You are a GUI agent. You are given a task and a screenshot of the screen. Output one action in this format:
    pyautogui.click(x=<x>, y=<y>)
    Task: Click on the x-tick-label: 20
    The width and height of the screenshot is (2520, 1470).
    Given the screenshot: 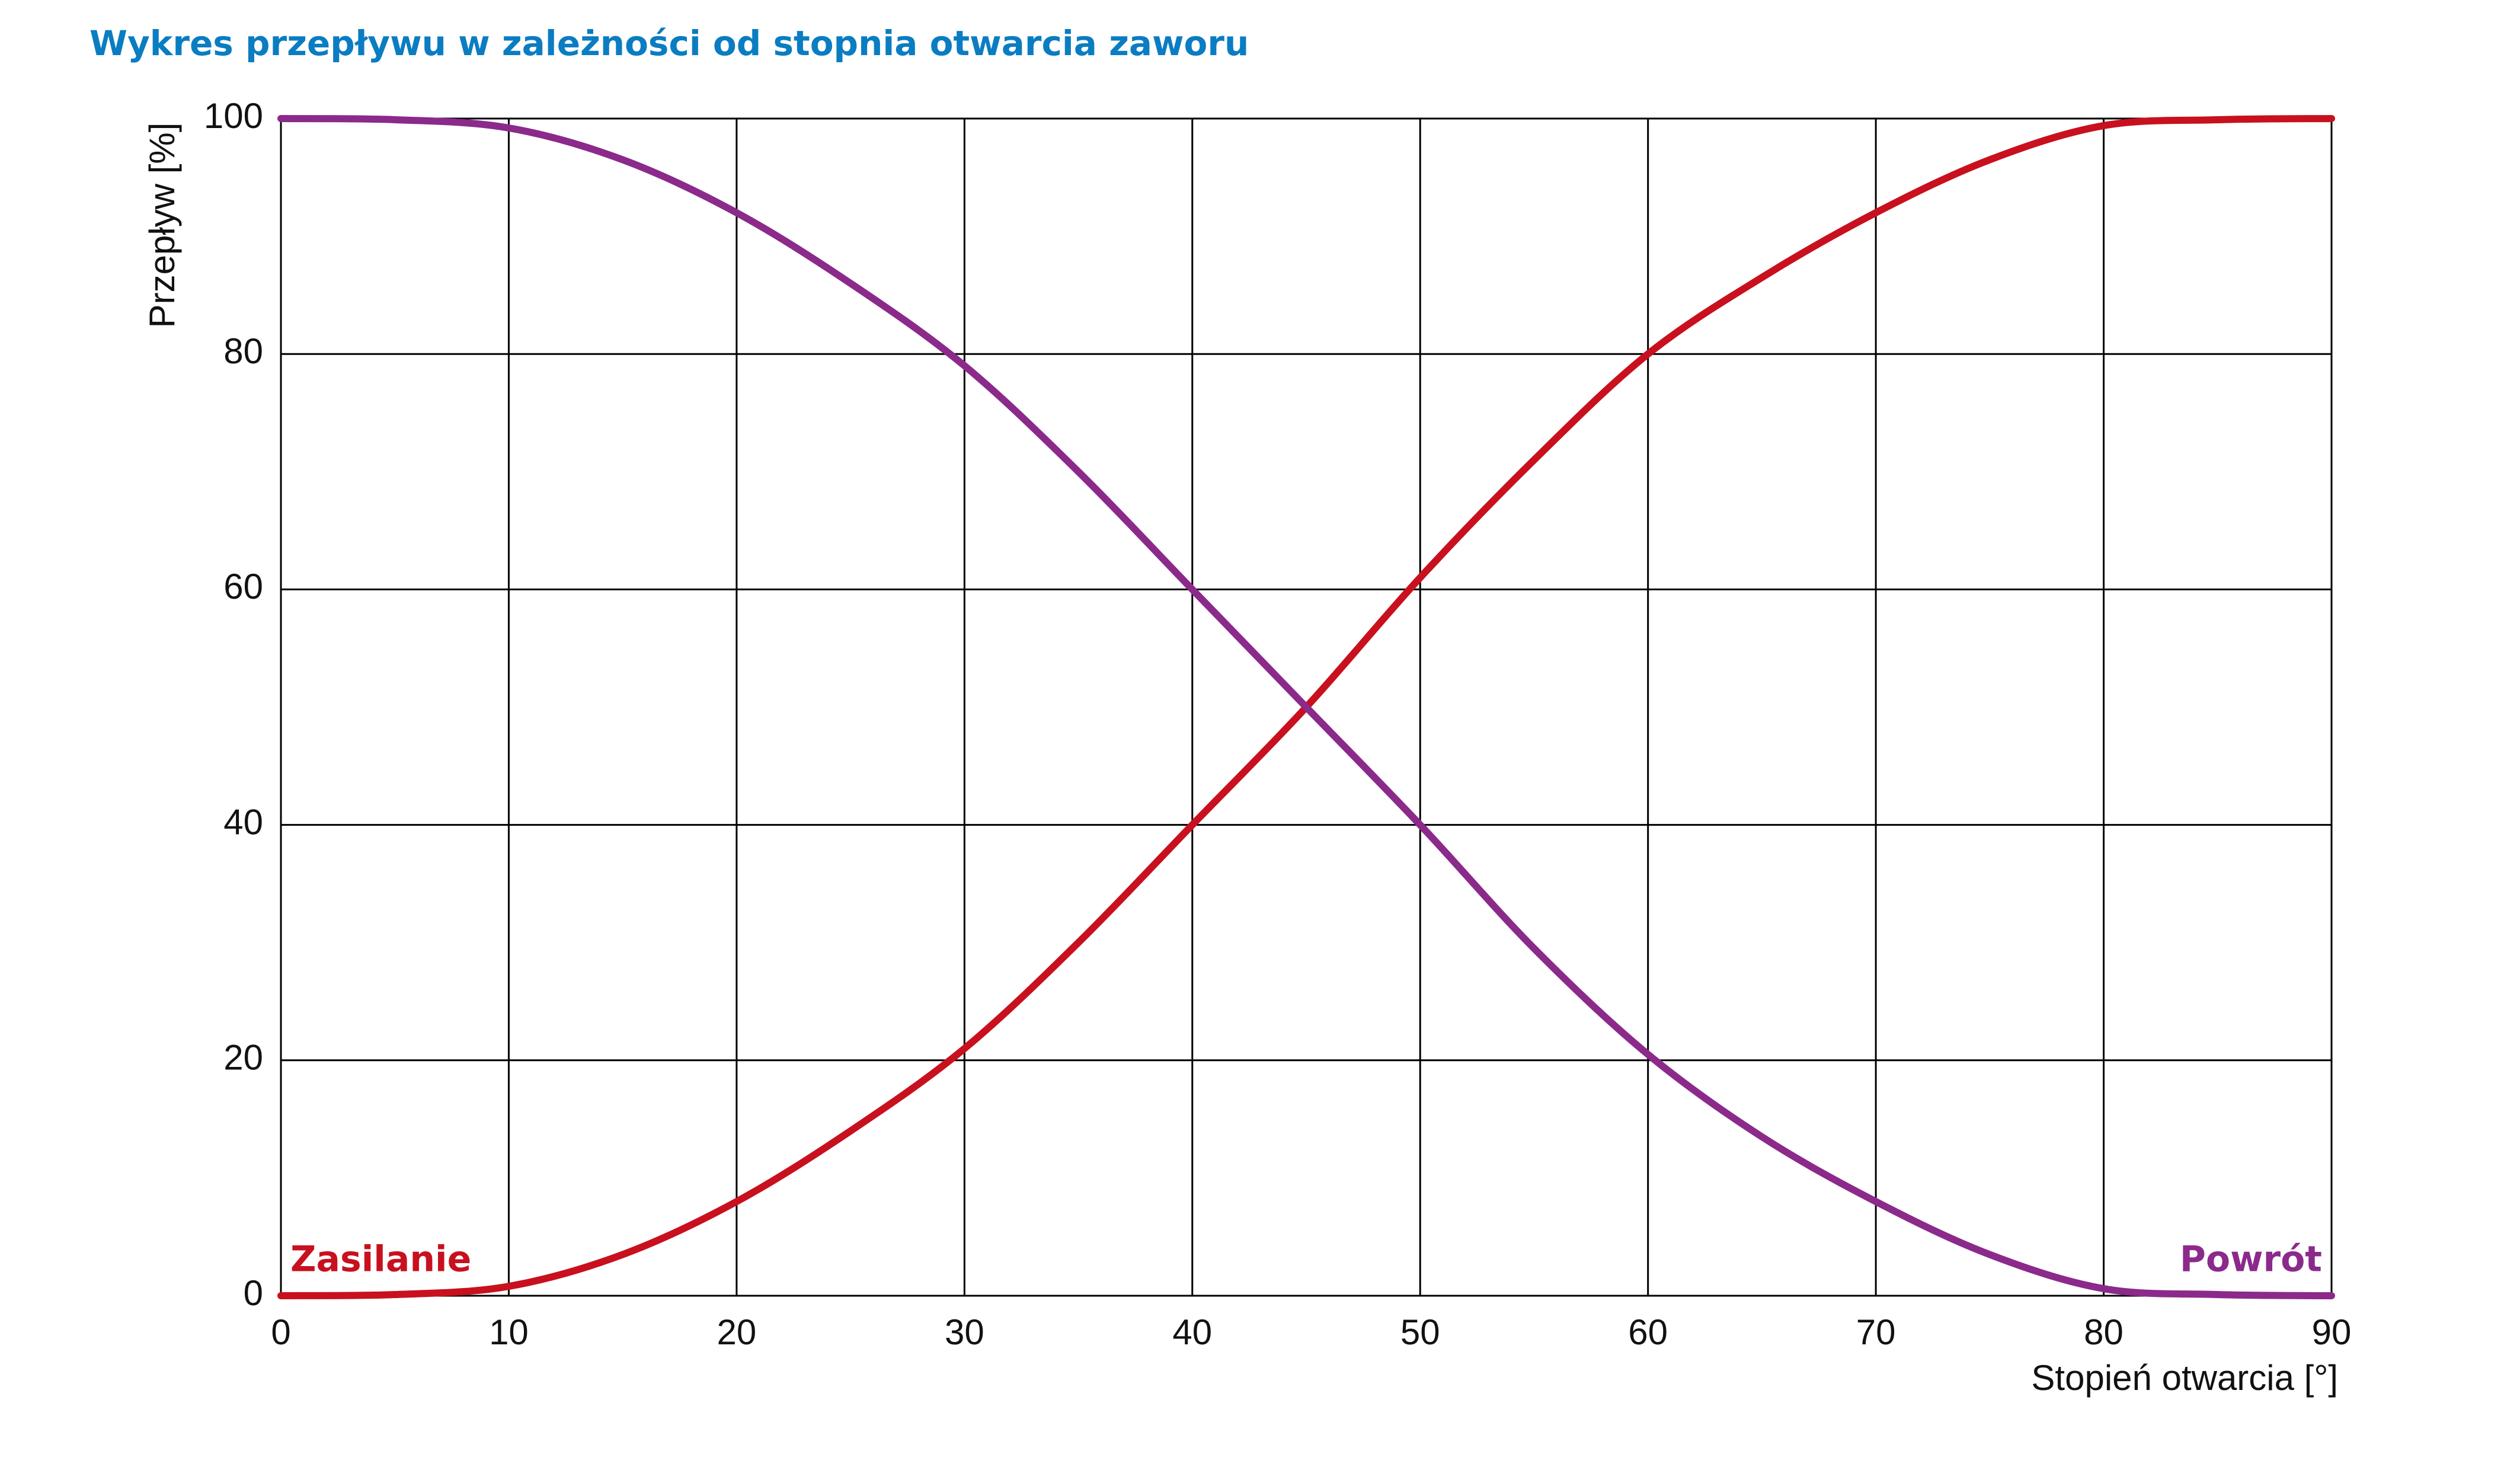 What is the action you would take?
    pyautogui.click(x=737, y=1332)
    